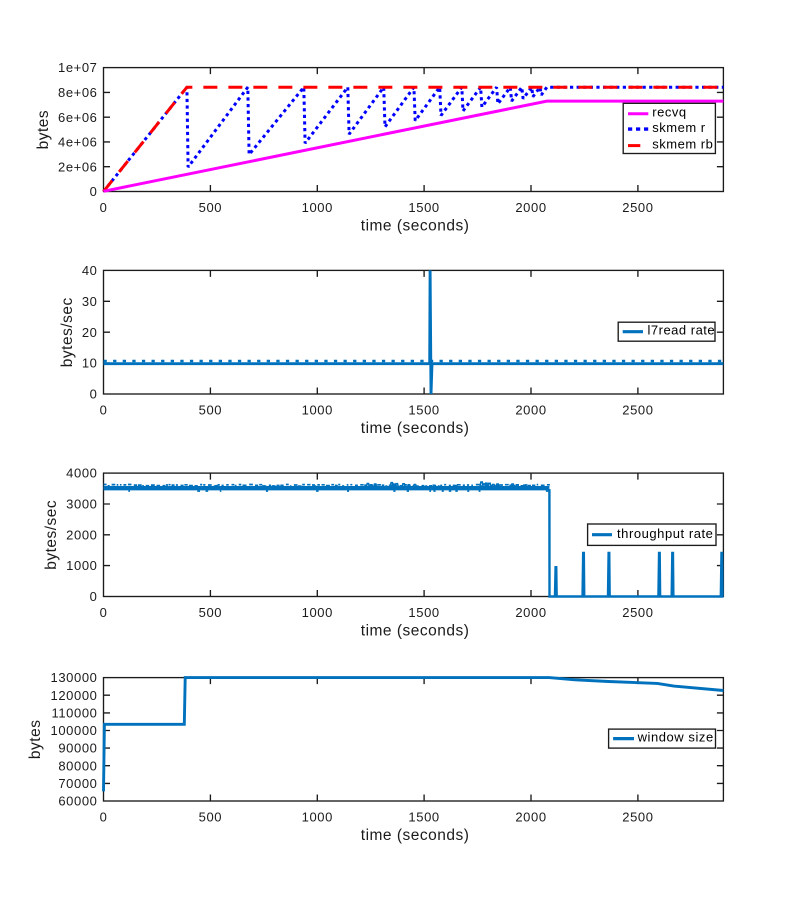  I want to click on svg-text: 60000, so click(77, 801).